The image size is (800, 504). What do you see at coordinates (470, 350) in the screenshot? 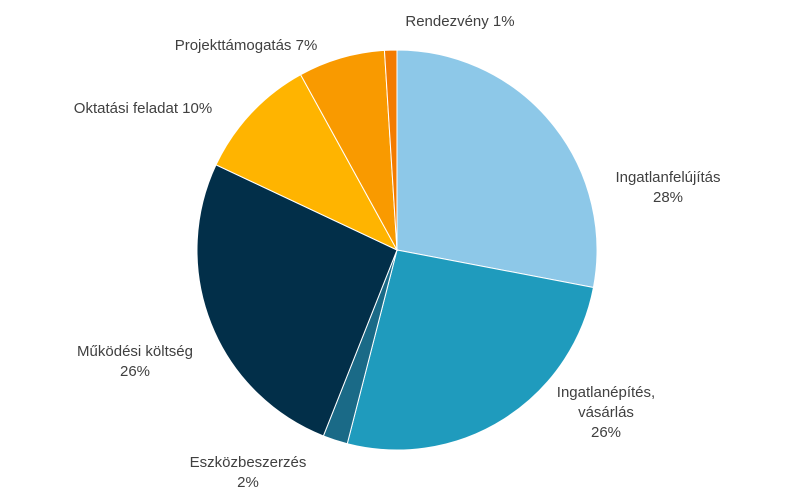
I see `pie-slice-ingatlanépítés-vásárlás` at bounding box center [470, 350].